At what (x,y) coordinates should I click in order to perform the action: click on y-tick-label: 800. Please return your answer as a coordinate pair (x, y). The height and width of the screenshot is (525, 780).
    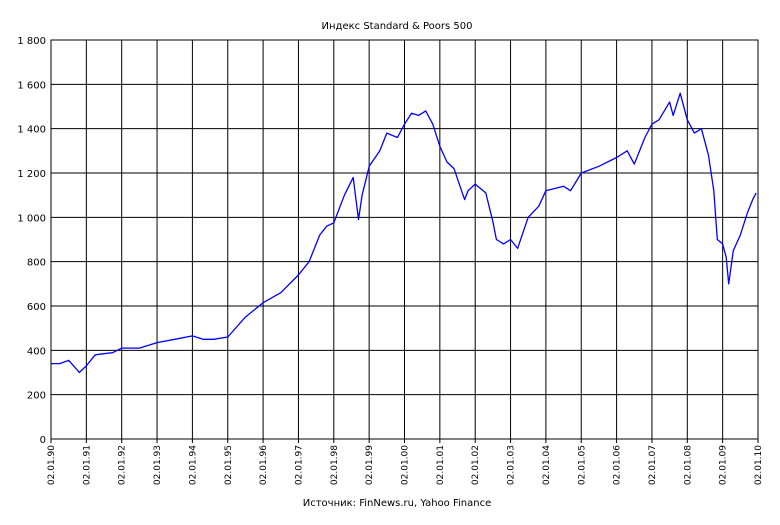
    Looking at the image, I should click on (36, 263).